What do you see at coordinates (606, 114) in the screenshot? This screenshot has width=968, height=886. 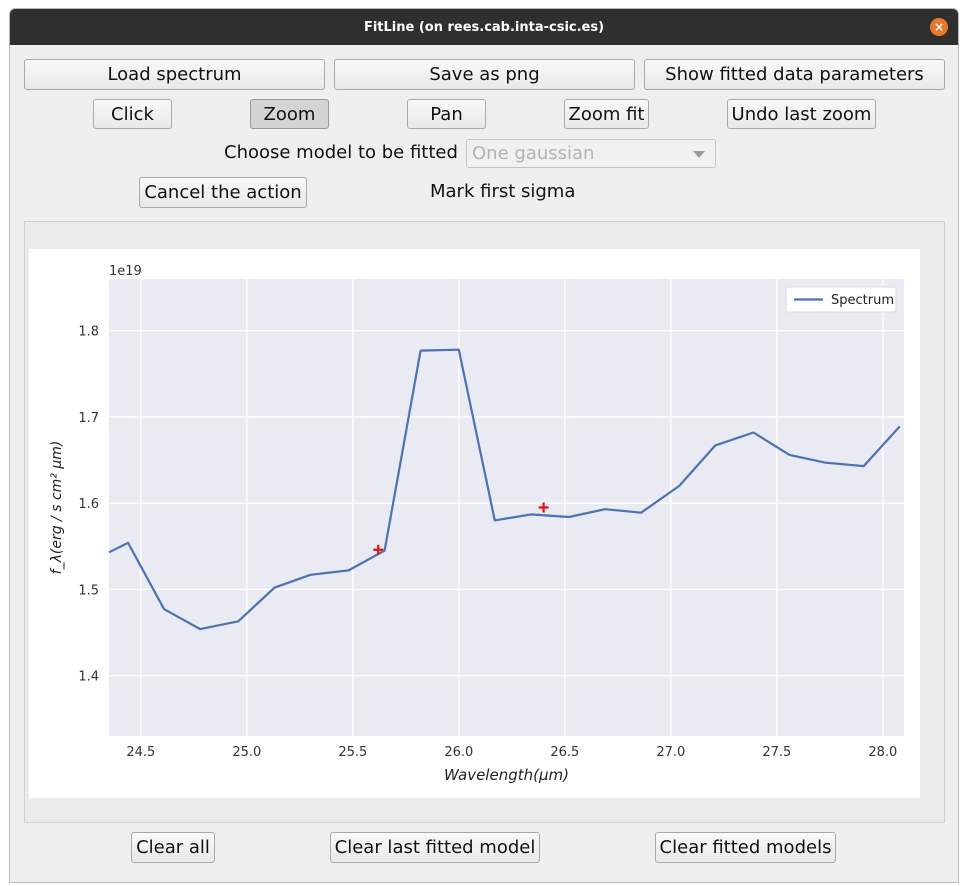 I see `zoom-fit-button: Zoom fit` at bounding box center [606, 114].